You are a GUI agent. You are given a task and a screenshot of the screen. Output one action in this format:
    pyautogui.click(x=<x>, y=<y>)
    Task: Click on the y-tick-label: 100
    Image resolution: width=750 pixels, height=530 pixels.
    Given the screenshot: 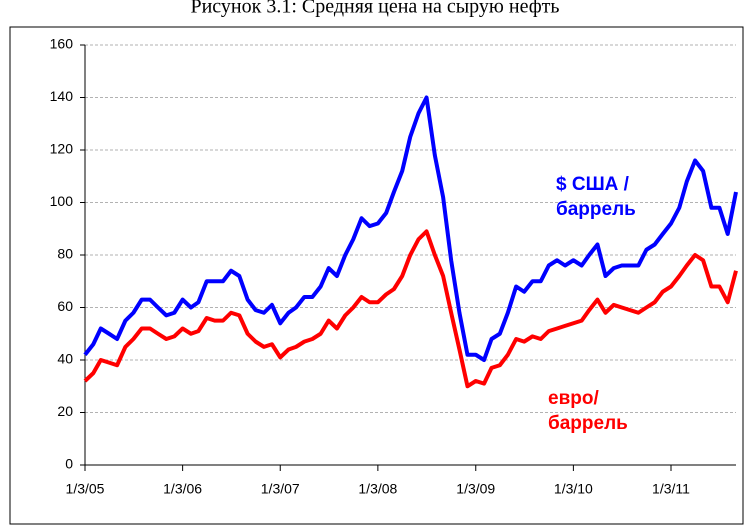 What is the action you would take?
    pyautogui.click(x=62, y=201)
    